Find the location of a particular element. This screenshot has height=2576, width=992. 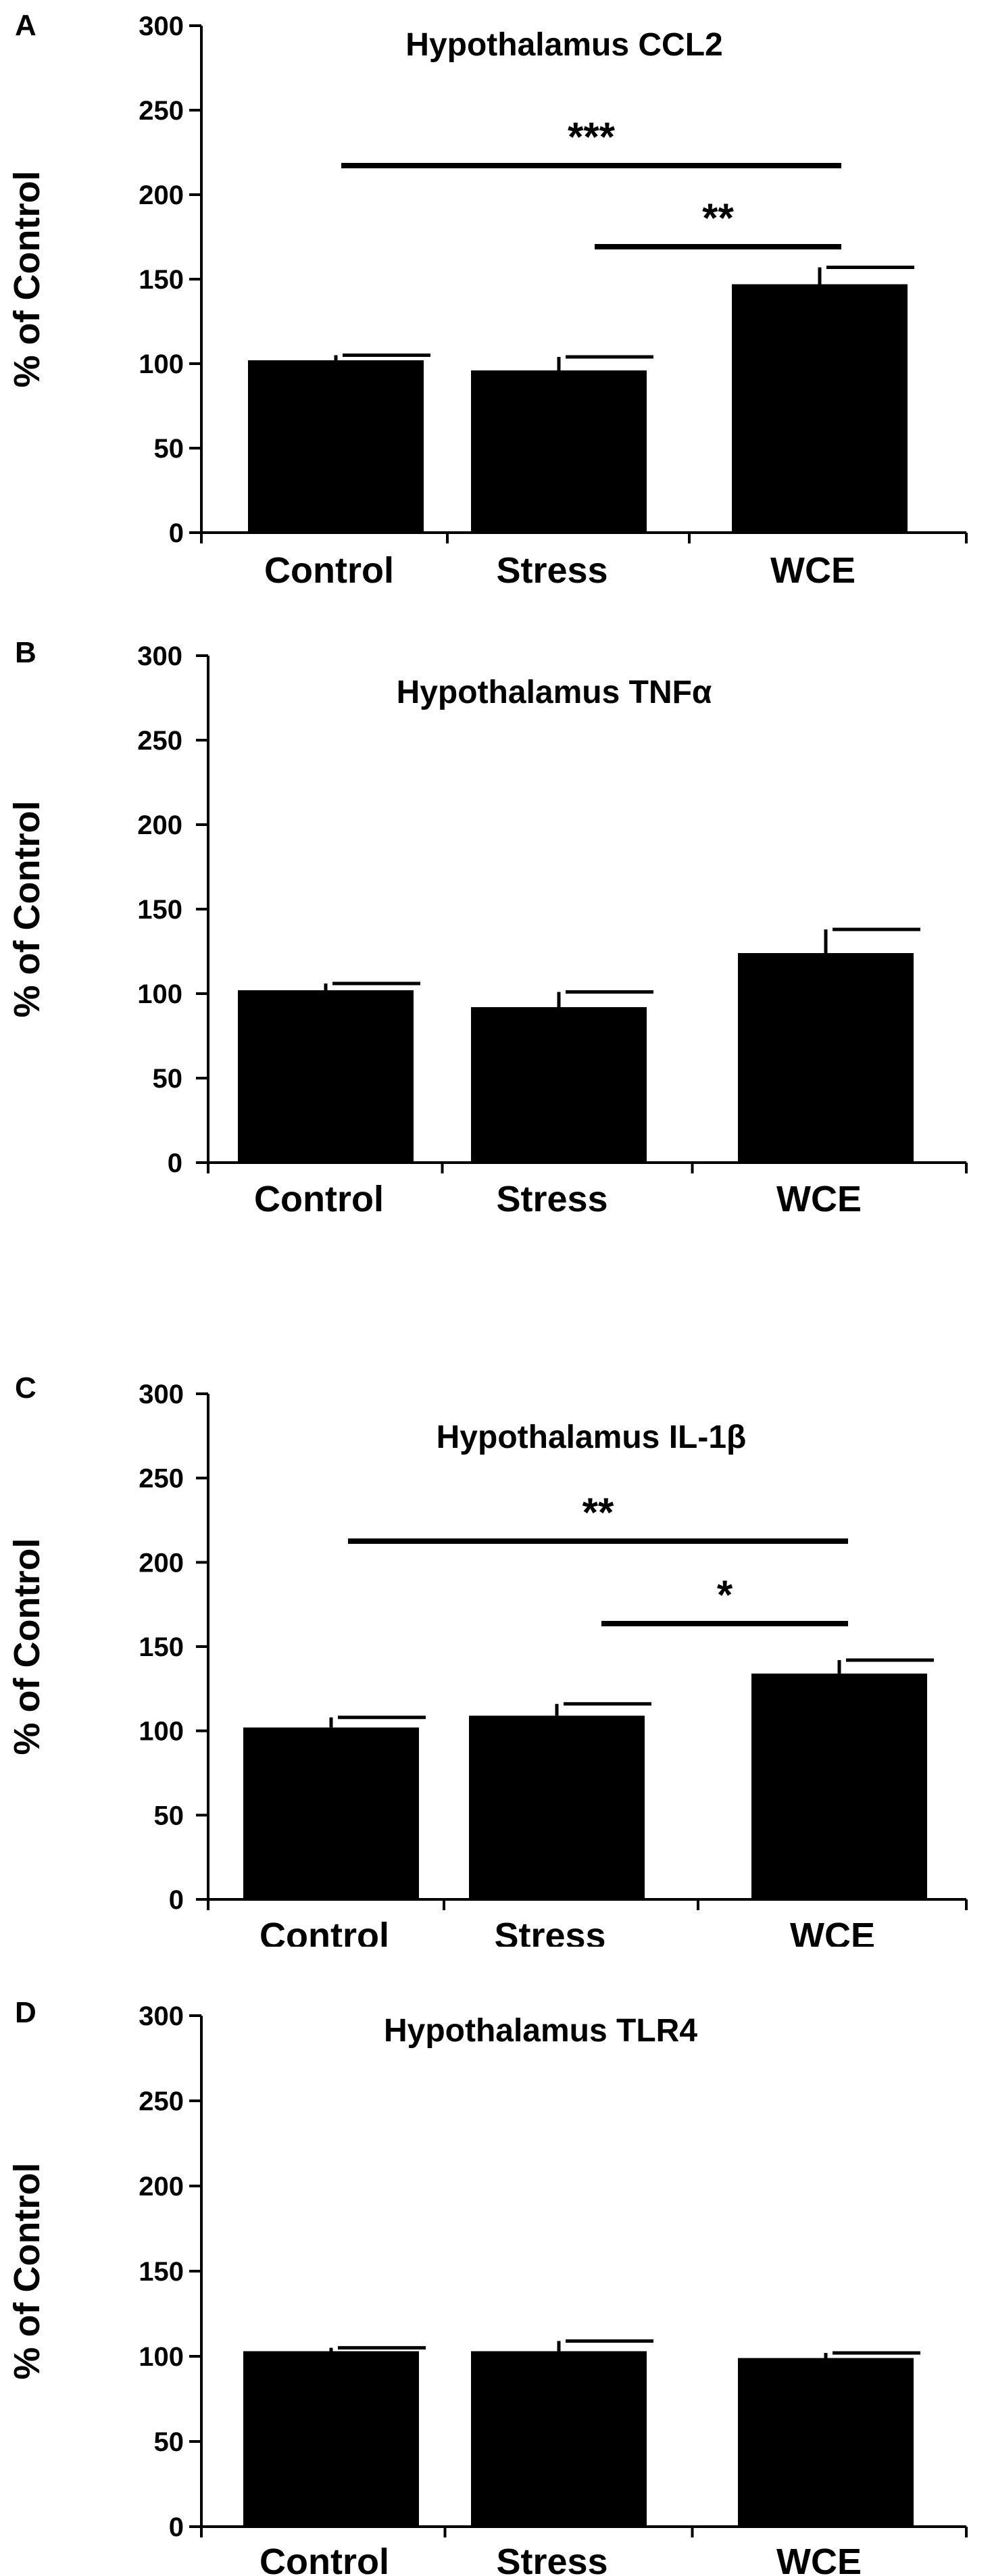

chart-title: Hypothalamus TLR4 is located at coordinates (540, 2031).